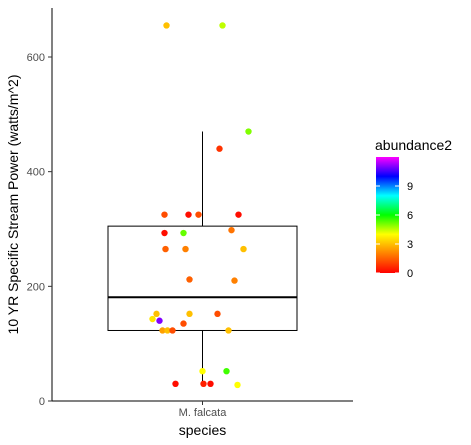 The width and height of the screenshot is (471, 445). Describe the element at coordinates (413, 208) in the screenshot. I see `legend: abundance2 0 3 6 9` at that location.